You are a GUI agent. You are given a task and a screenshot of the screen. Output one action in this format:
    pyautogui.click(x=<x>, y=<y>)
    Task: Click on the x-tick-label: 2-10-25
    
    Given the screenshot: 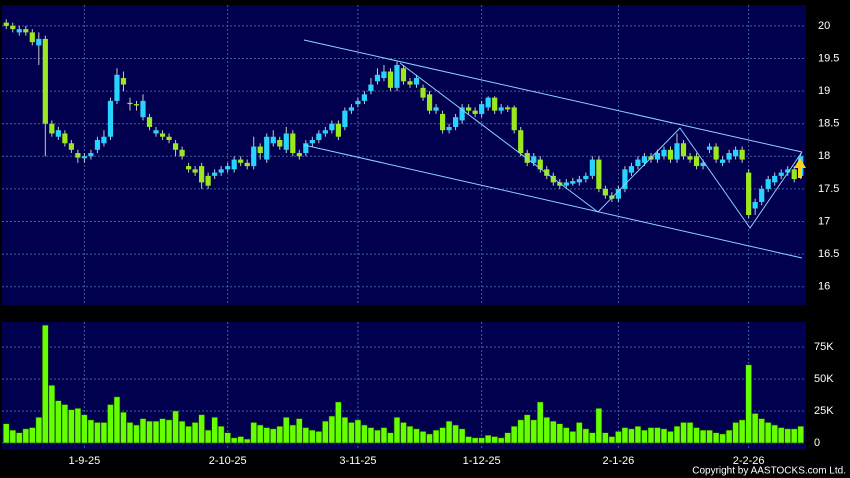 What is the action you would take?
    pyautogui.click(x=228, y=461)
    